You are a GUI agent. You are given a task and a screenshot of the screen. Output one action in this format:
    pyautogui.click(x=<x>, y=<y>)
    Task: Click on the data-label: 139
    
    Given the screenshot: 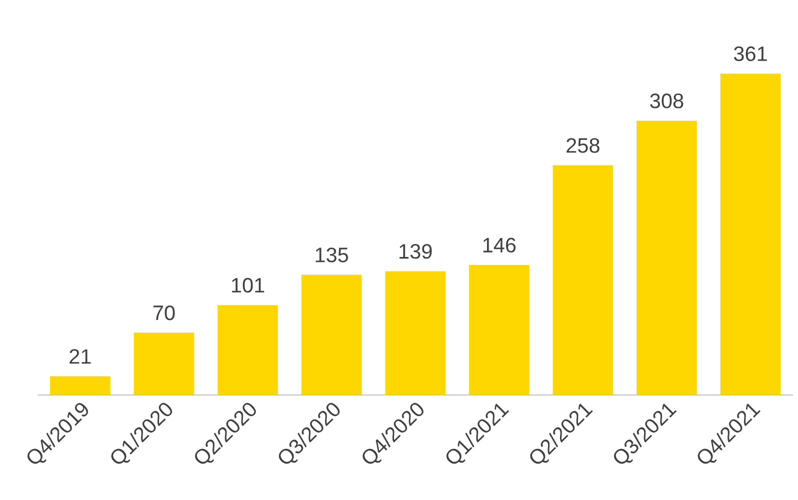 What is the action you would take?
    pyautogui.click(x=416, y=251)
    